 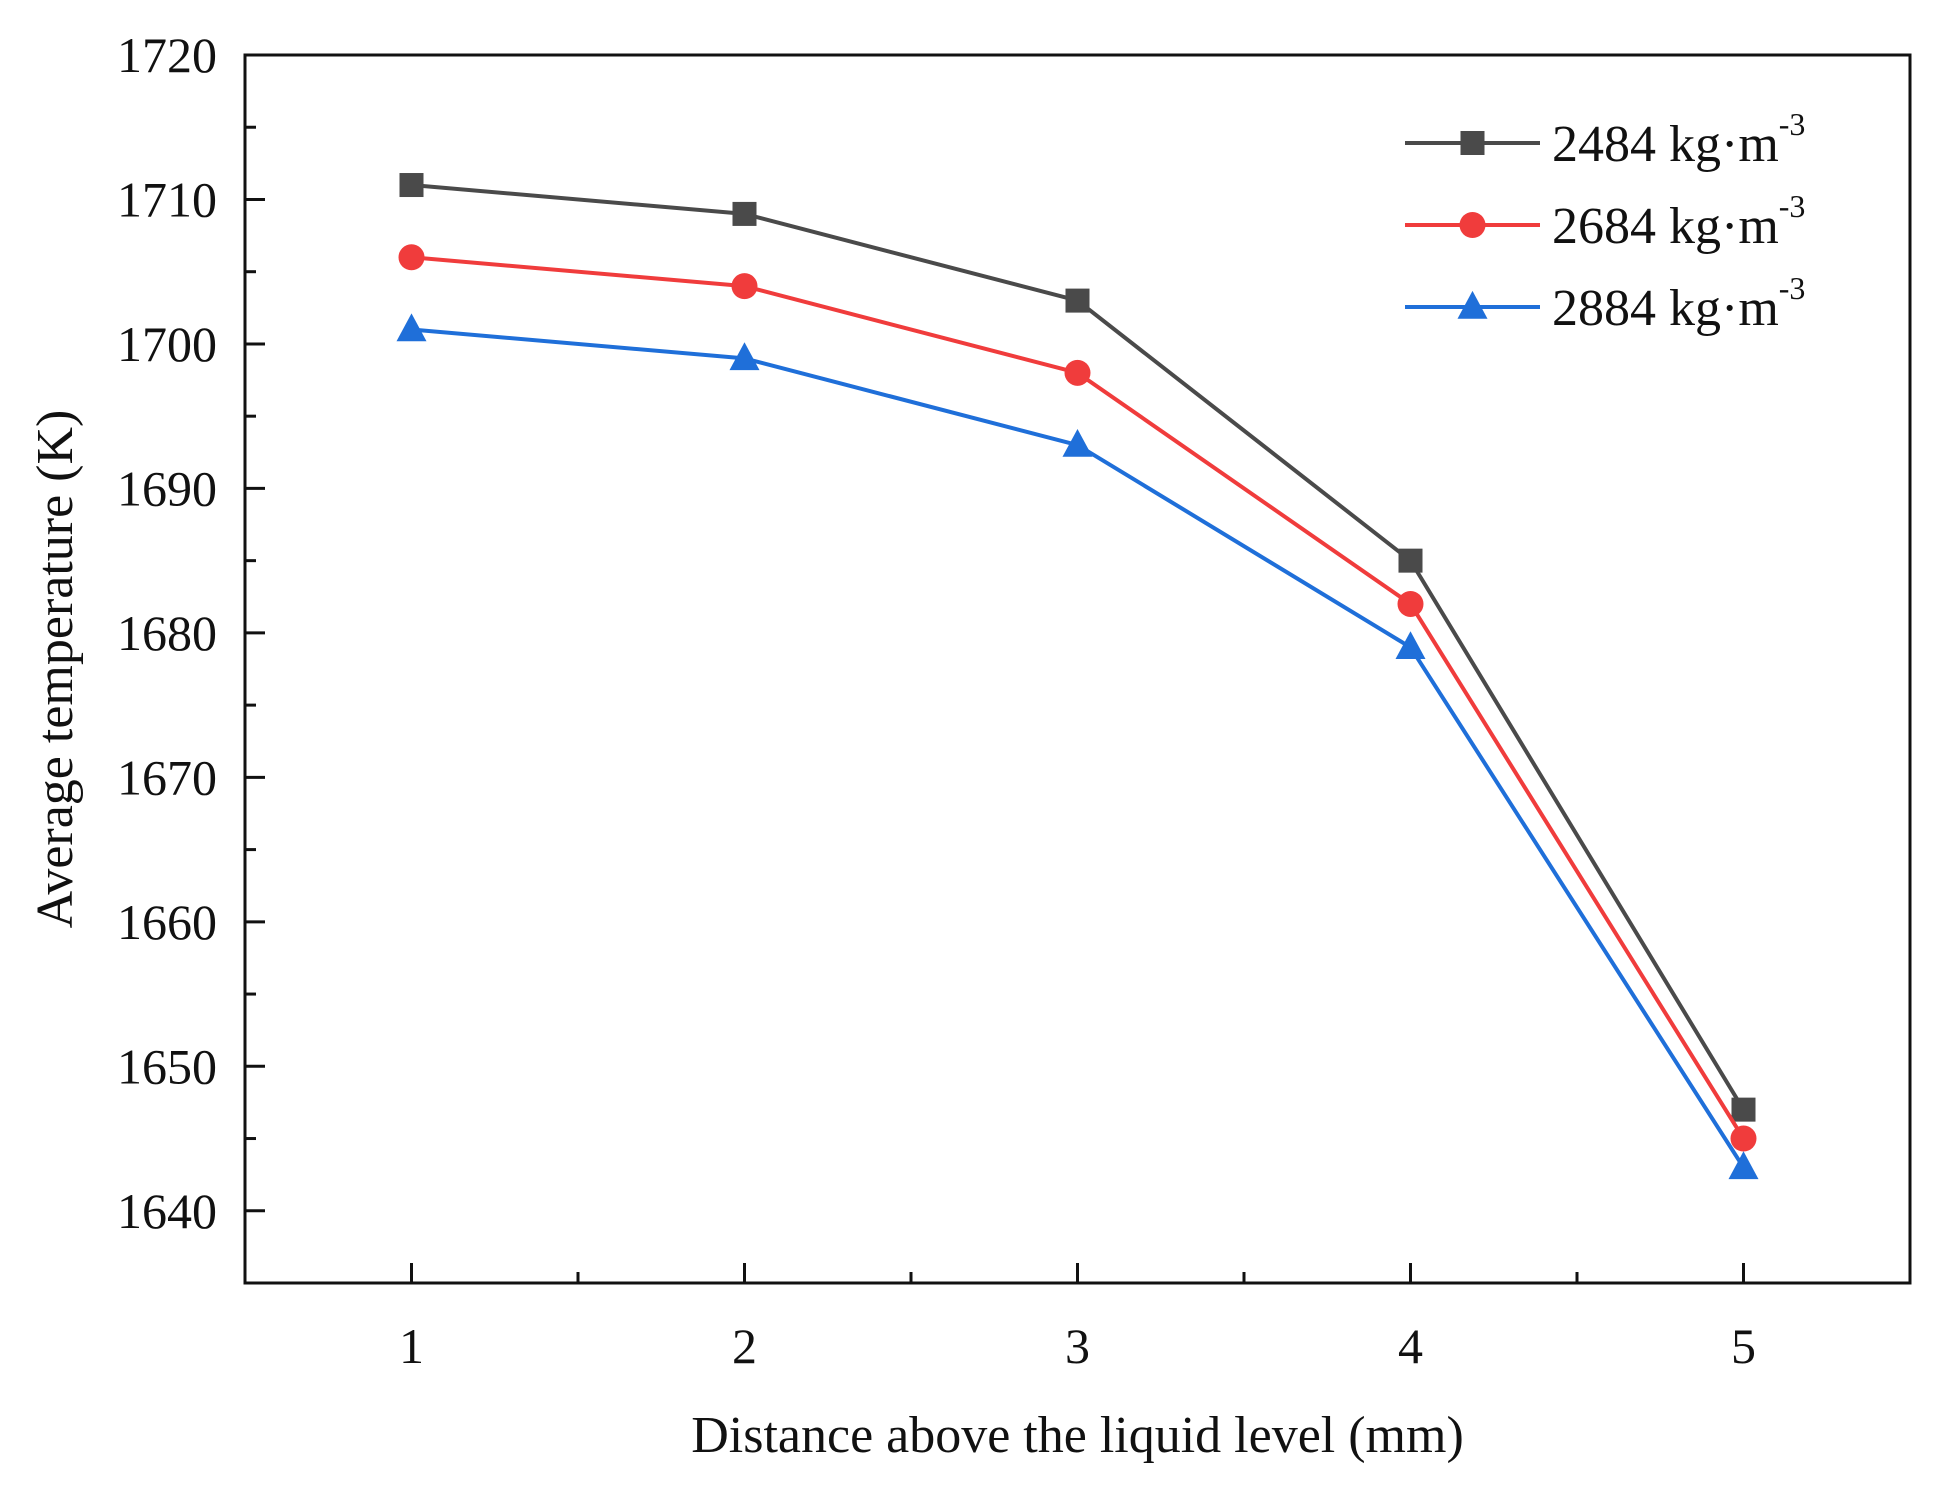 I want to click on x-tick-label: 5, so click(x=1743, y=1346).